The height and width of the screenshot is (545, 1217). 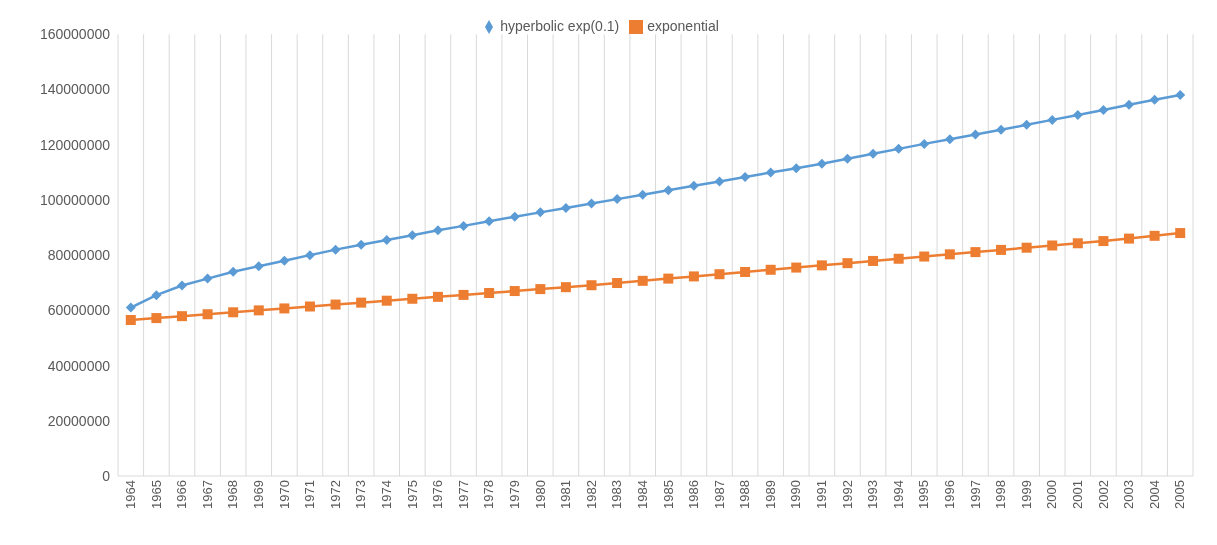 What do you see at coordinates (1154, 494) in the screenshot?
I see `x-tick-label: 2004` at bounding box center [1154, 494].